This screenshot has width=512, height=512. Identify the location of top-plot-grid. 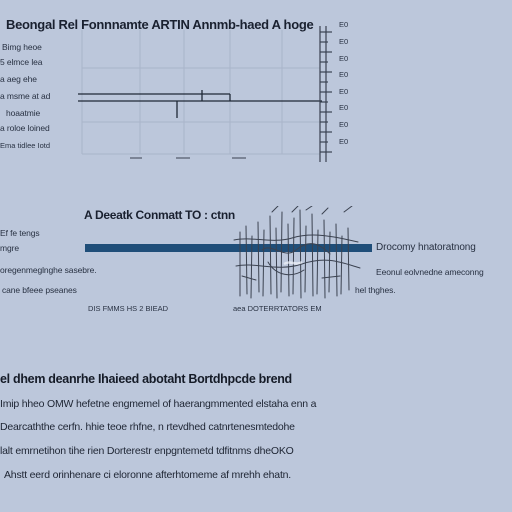
(200, 92).